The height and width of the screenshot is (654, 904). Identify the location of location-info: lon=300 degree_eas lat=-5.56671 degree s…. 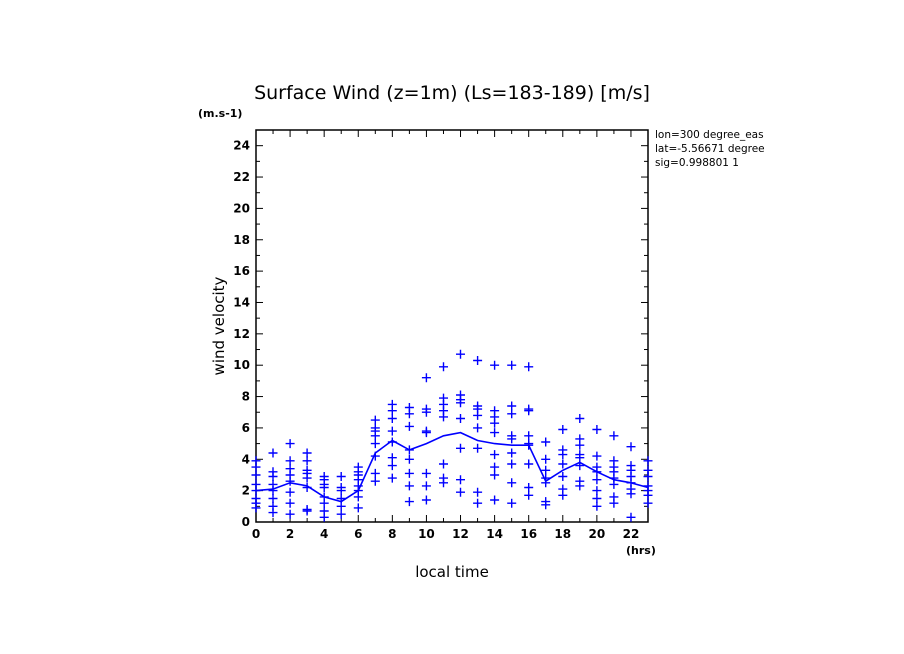
(710, 149).